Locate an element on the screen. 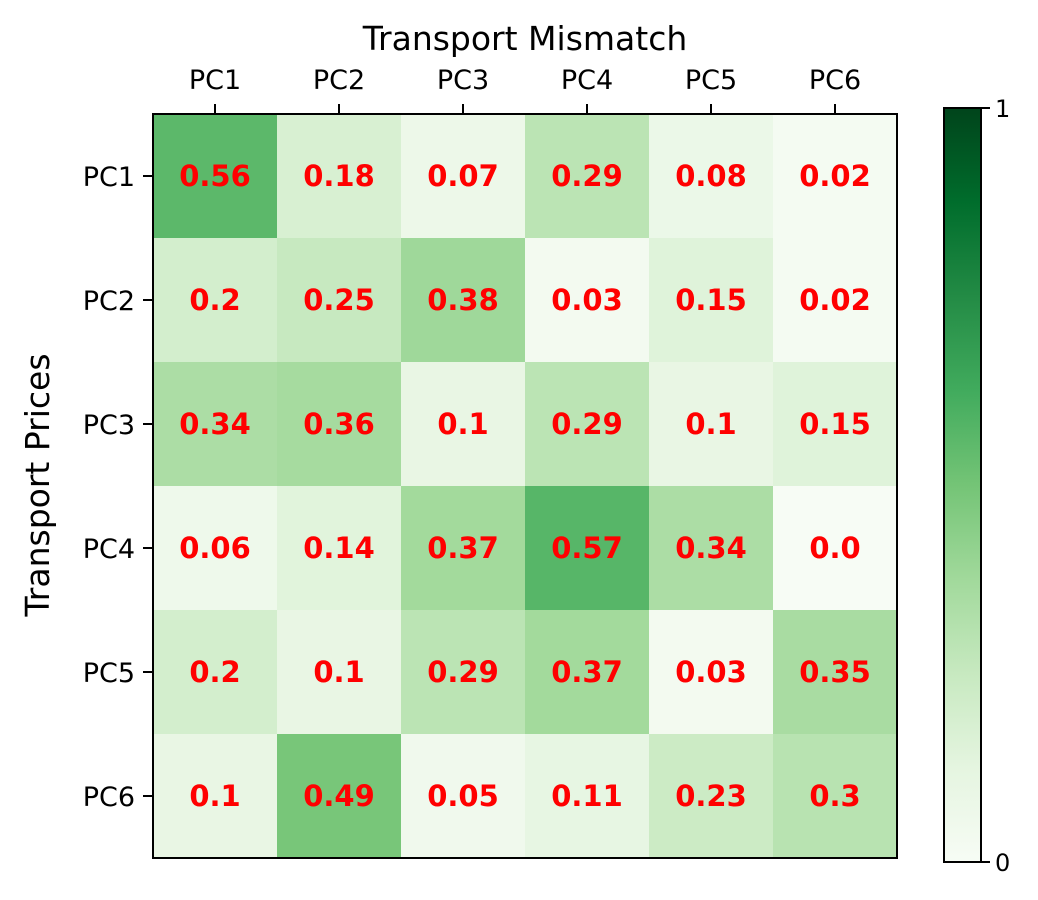 This screenshot has width=1038, height=900. cell-value-label: 0.08 is located at coordinates (711, 176).